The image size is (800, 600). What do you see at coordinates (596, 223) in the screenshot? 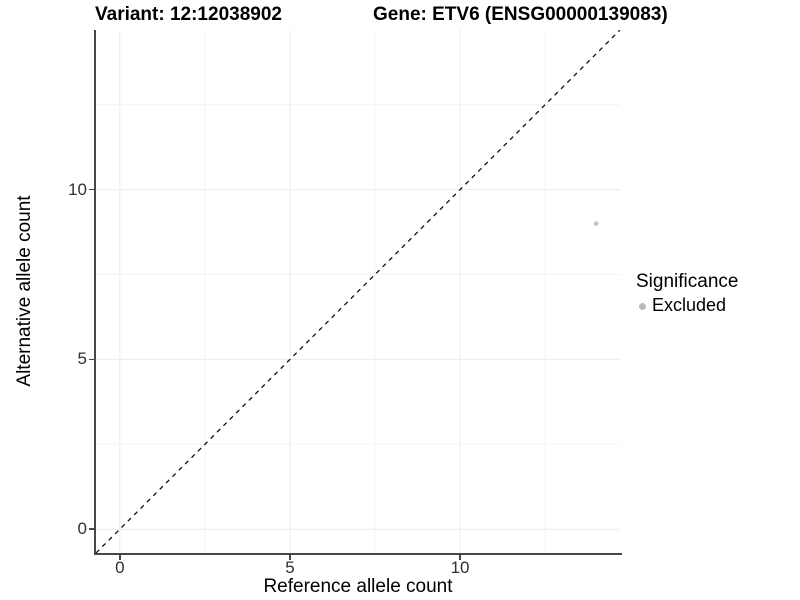
I see `data-point` at bounding box center [596, 223].